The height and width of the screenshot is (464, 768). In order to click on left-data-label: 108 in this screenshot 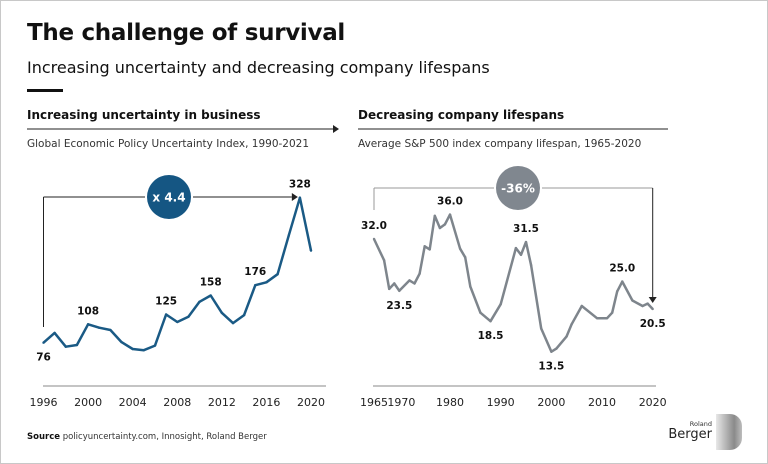, I will do `click(88, 311)`.